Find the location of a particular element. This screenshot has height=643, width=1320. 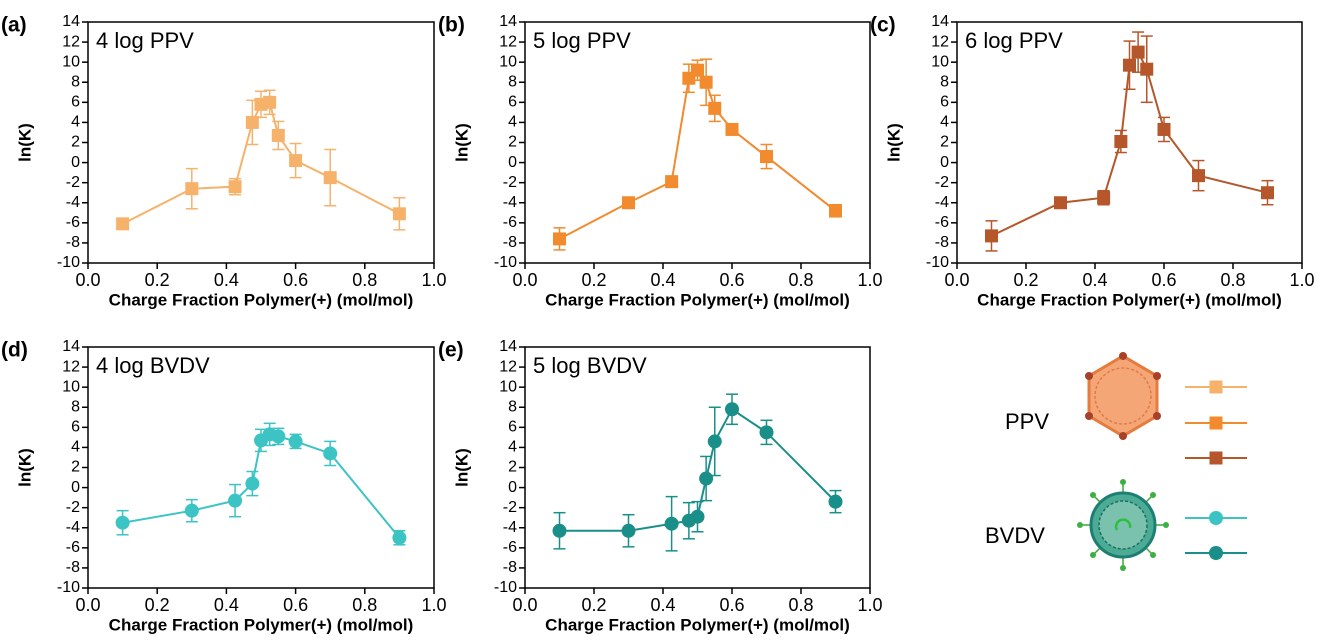

plot-frame is located at coordinates (697, 142).